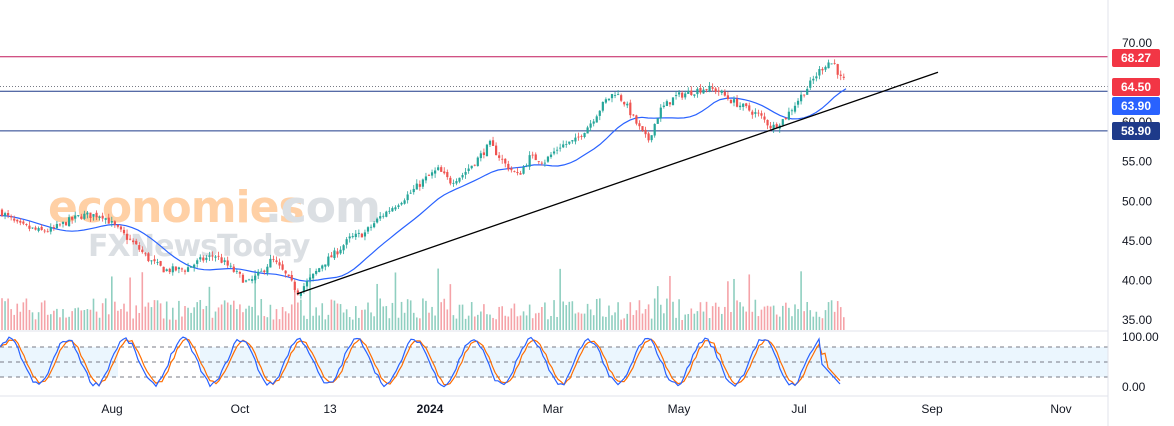 The height and width of the screenshot is (426, 1174). I want to click on watermark-sub: NewsToday, so click(220, 246).